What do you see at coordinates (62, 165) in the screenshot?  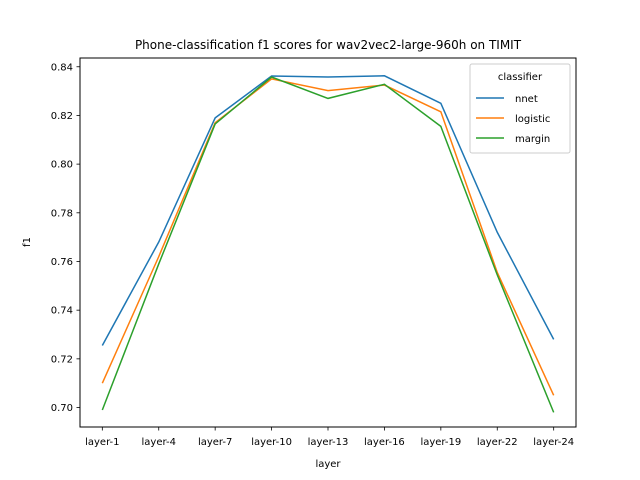 I see `y-tick-label: 0.80` at bounding box center [62, 165].